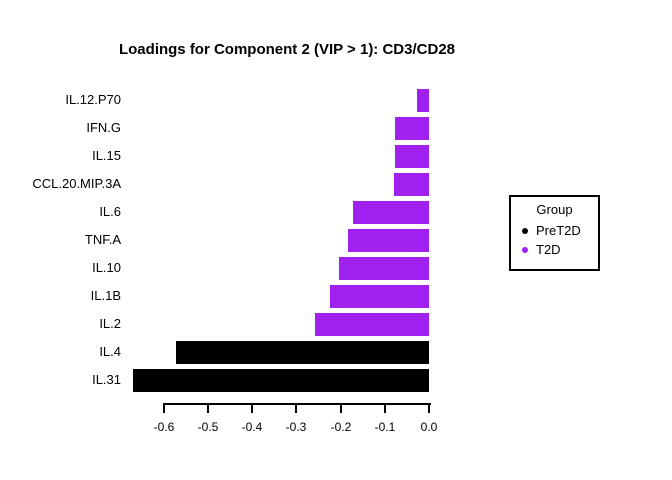 Image resolution: width=672 pixels, height=480 pixels. I want to click on legend-item-label: T2D, so click(548, 249).